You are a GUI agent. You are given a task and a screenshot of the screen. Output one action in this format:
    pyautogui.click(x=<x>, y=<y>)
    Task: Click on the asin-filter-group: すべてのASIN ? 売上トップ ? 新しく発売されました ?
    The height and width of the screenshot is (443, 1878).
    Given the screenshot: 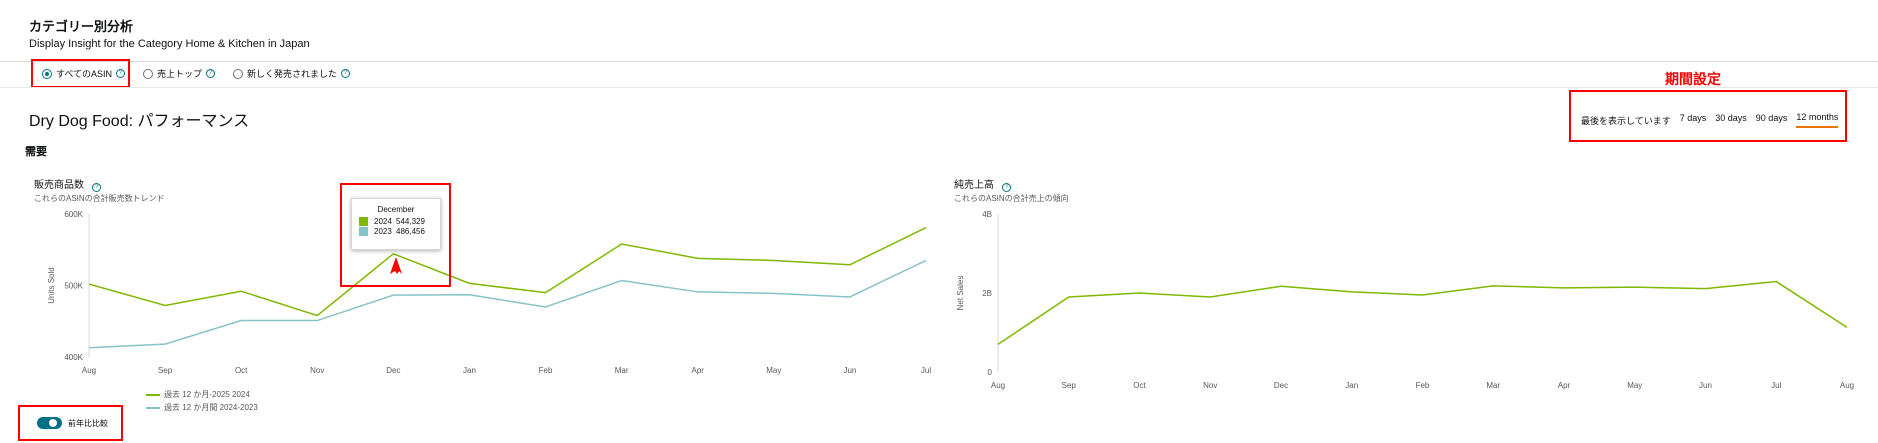 What is the action you would take?
    pyautogui.click(x=196, y=73)
    